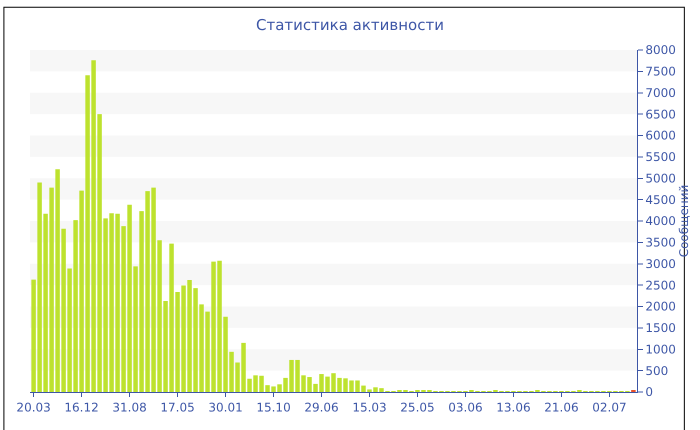 This screenshot has height=430, width=700. What do you see at coordinates (561, 407) in the screenshot?
I see `x-tick-label: 21.06` at bounding box center [561, 407].